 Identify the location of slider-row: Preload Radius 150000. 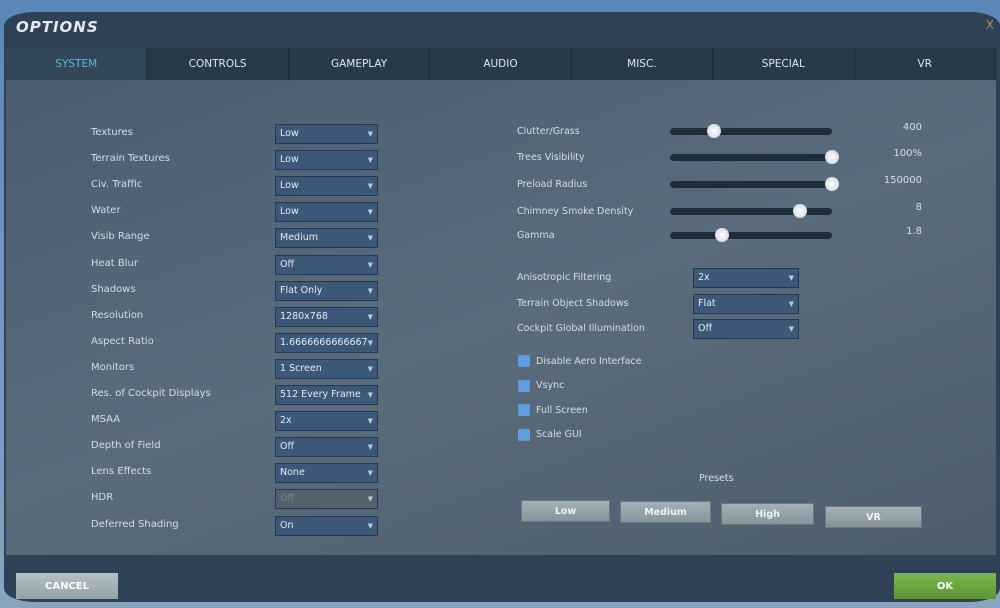
(719, 185).